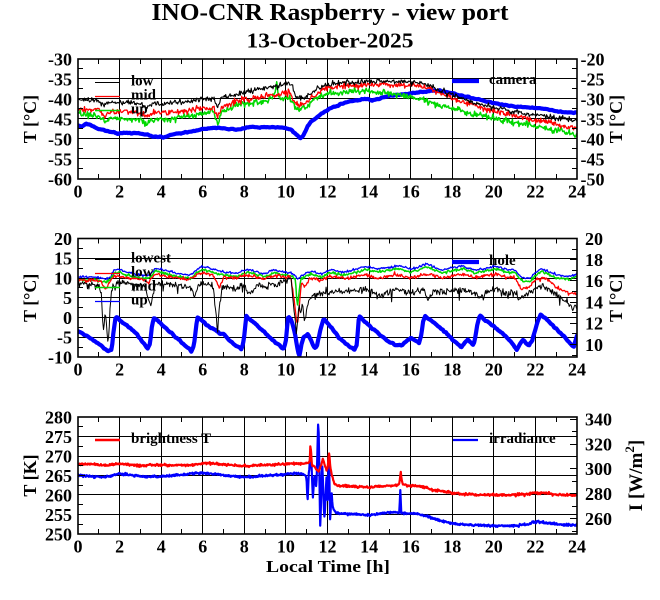 The image size is (660, 600). What do you see at coordinates (593, 59) in the screenshot?
I see `svg-text: -20` at bounding box center [593, 59].